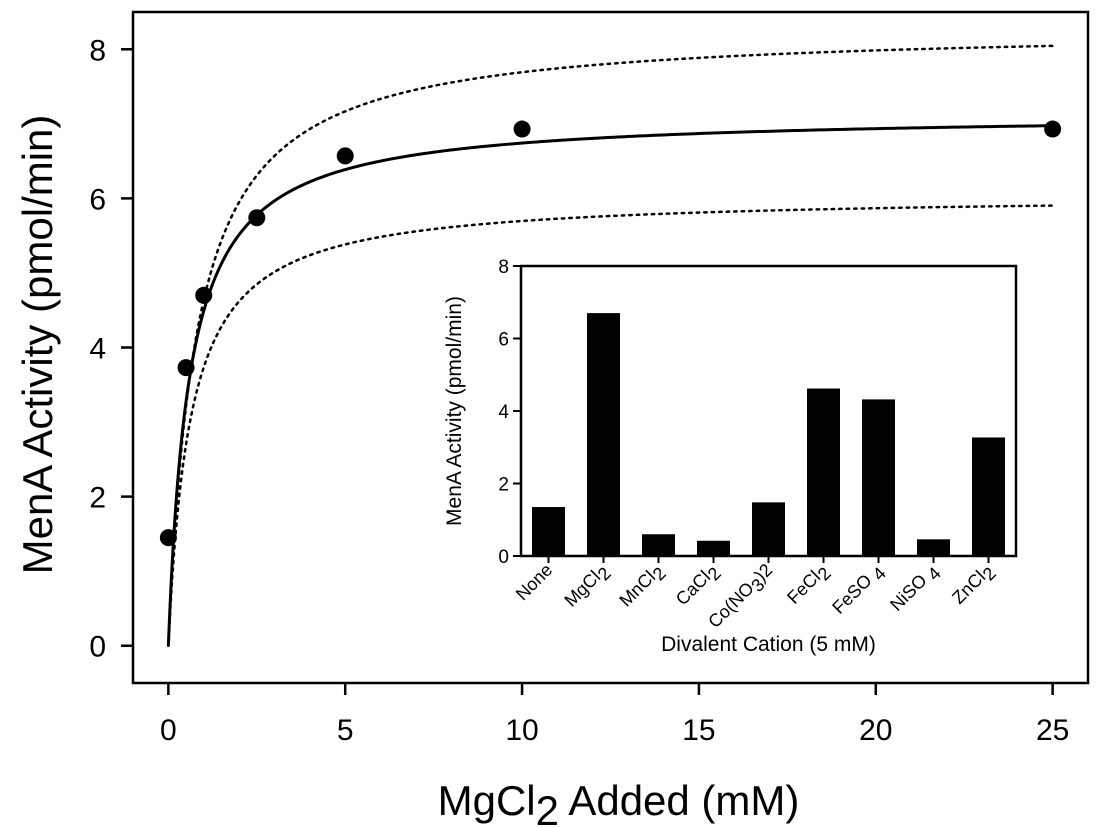 The height and width of the screenshot is (828, 1105). Describe the element at coordinates (1052, 730) in the screenshot. I see `main-x-tick-label: 25` at that location.